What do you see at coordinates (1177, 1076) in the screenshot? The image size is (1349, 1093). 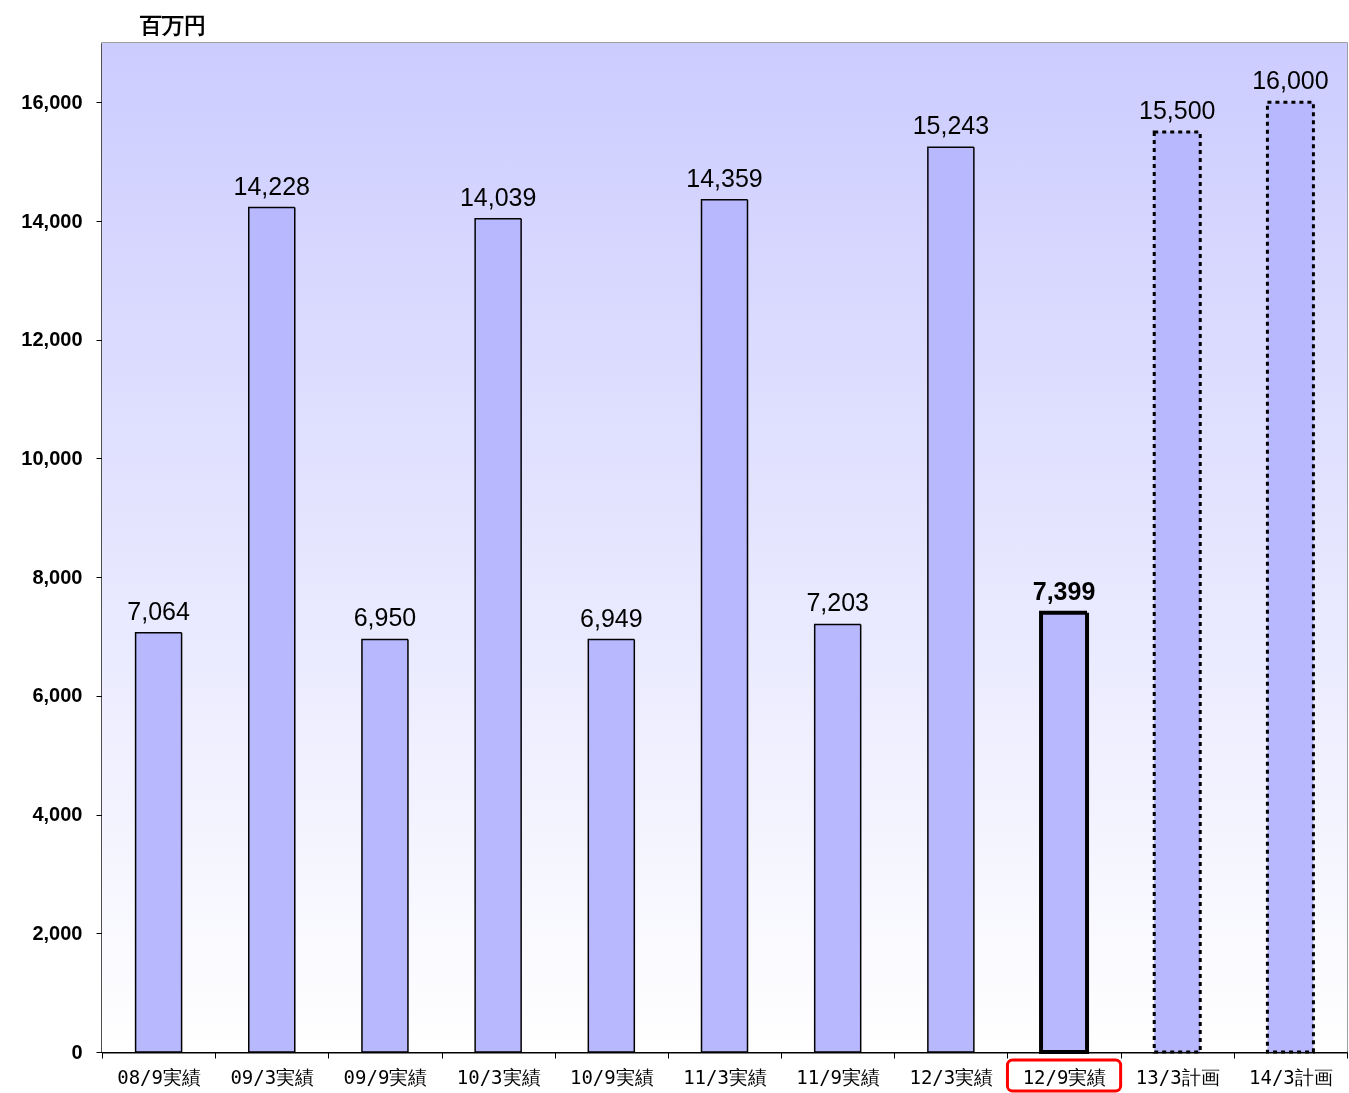 I see `x-tick-label: 13/3計画` at bounding box center [1177, 1076].